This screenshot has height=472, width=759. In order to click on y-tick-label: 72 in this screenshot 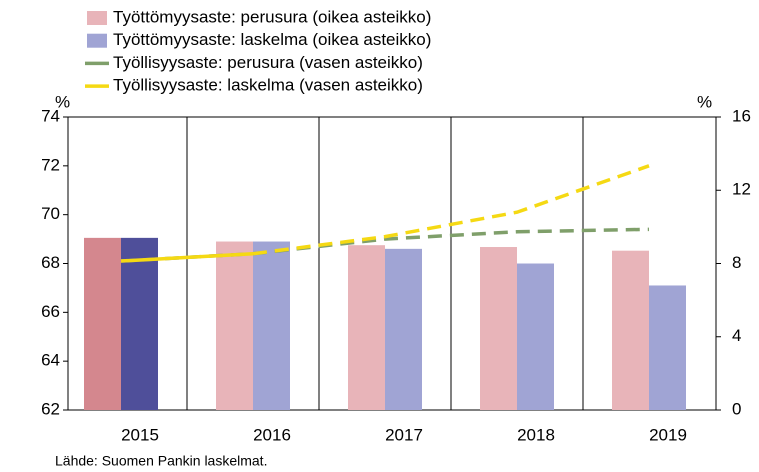, I will do `click(50, 164)`.